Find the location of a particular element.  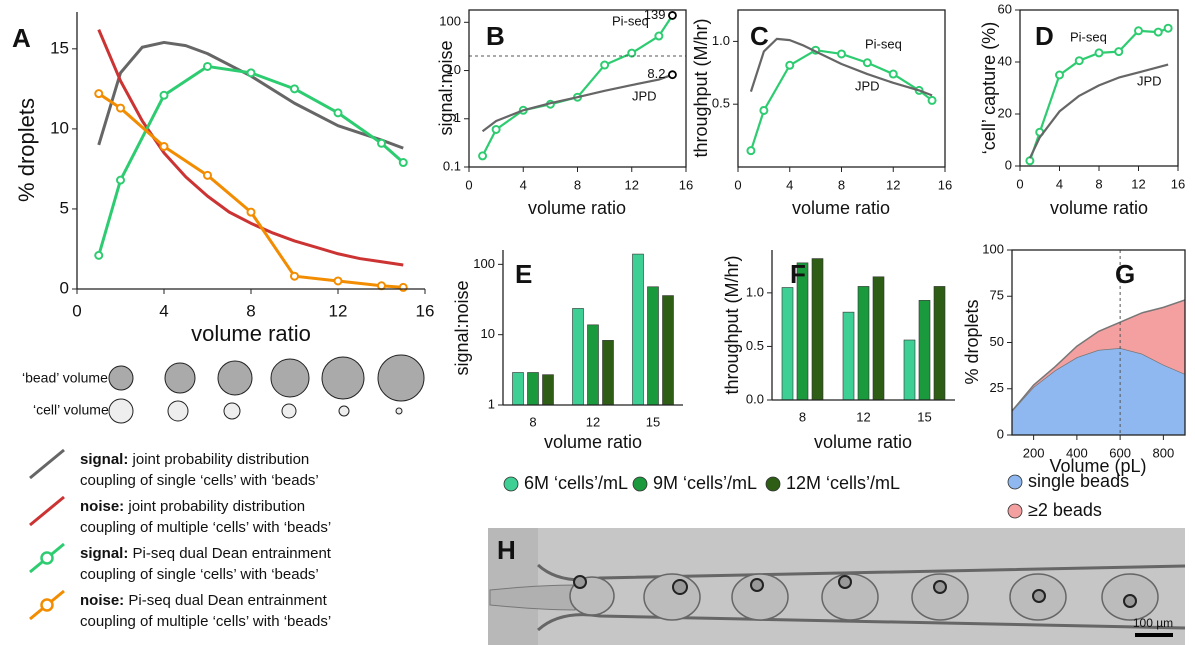

y-tick-label: 40 is located at coordinates (1005, 60).